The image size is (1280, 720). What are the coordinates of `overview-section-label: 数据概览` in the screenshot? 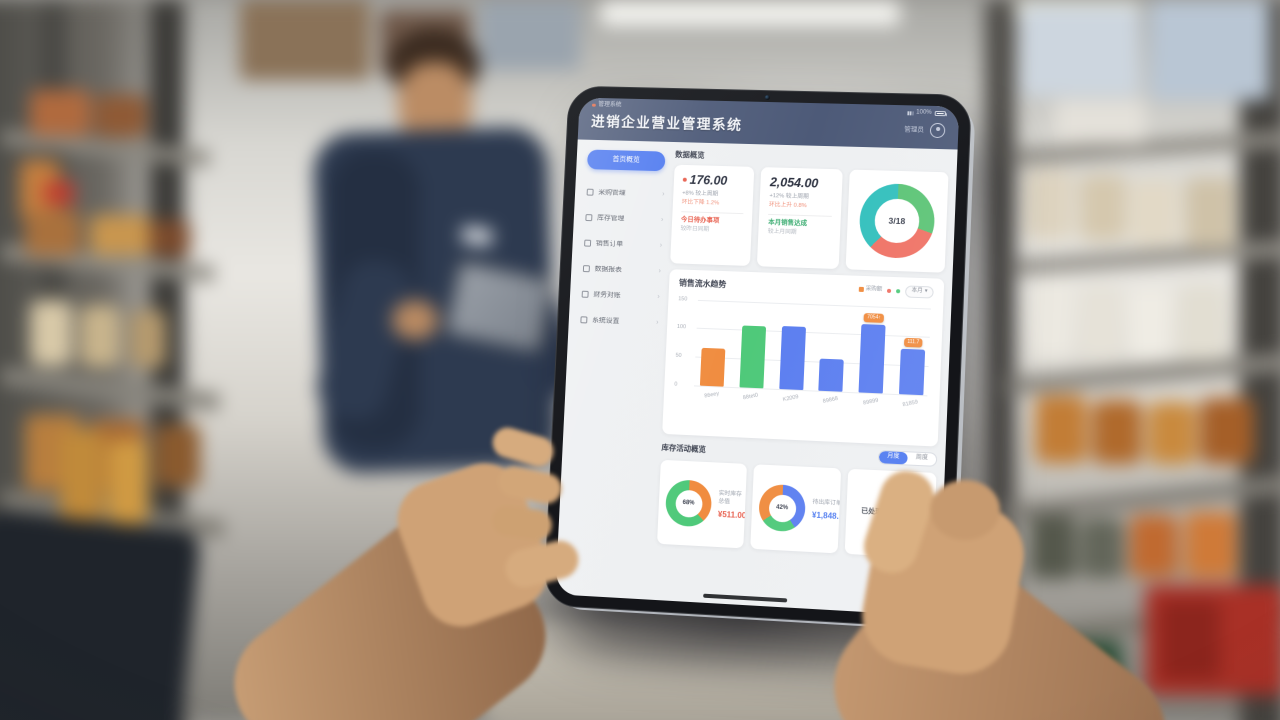 It's located at (689, 154).